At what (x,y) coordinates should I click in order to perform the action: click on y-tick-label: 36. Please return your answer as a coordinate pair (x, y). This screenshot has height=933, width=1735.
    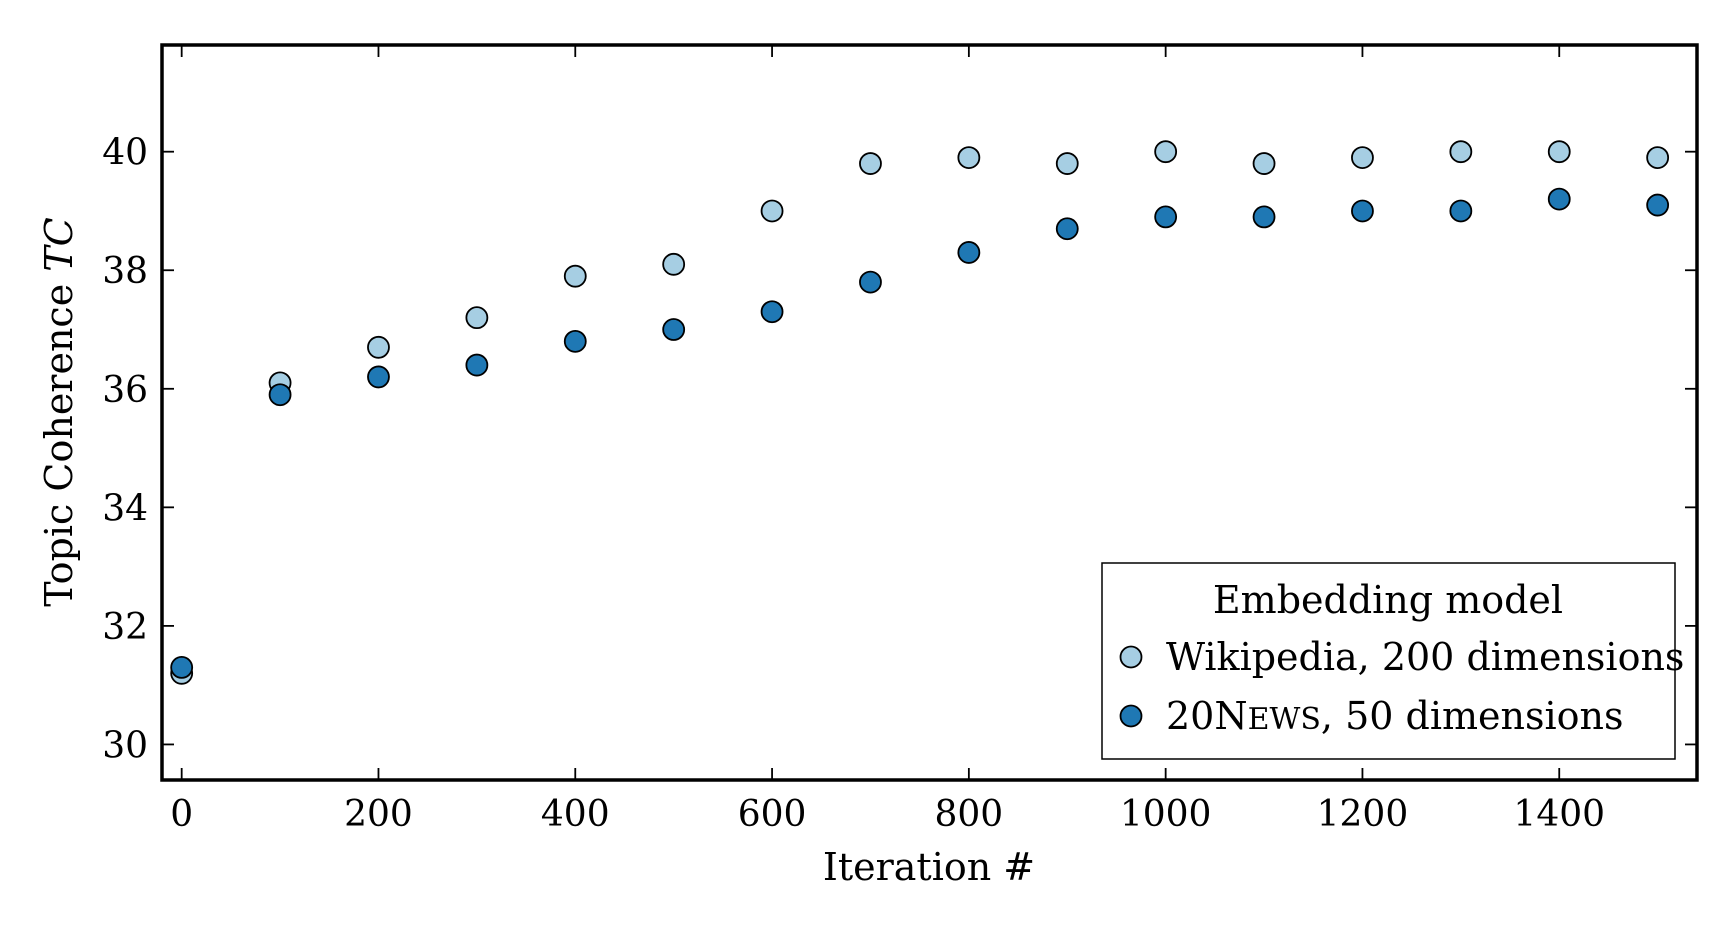
    Looking at the image, I should click on (125, 390).